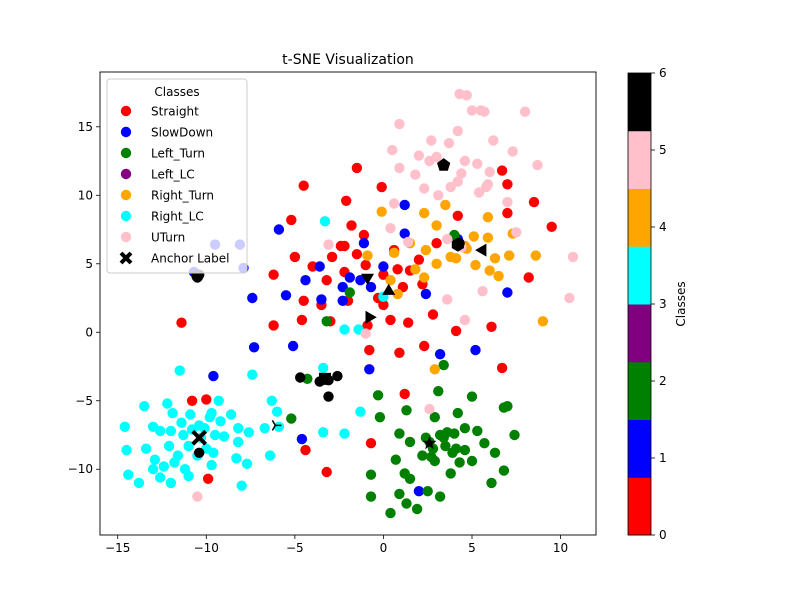 The height and width of the screenshot is (600, 800). Describe the element at coordinates (663, 227) in the screenshot. I see `colorbar-tick-label: 4` at that location.